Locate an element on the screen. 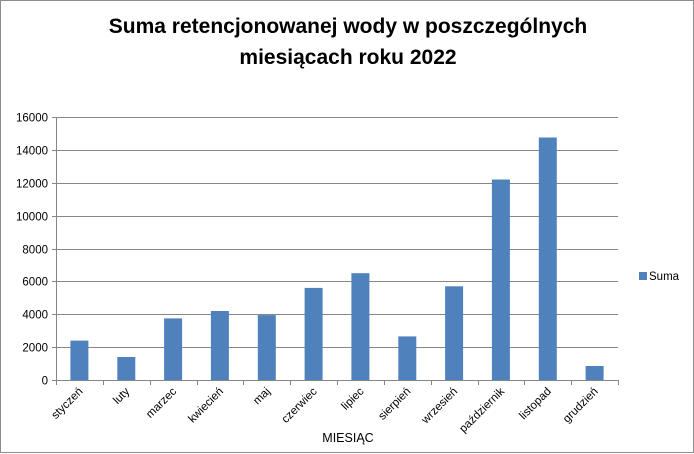  x-tick-label: grudzień is located at coordinates (581, 406).